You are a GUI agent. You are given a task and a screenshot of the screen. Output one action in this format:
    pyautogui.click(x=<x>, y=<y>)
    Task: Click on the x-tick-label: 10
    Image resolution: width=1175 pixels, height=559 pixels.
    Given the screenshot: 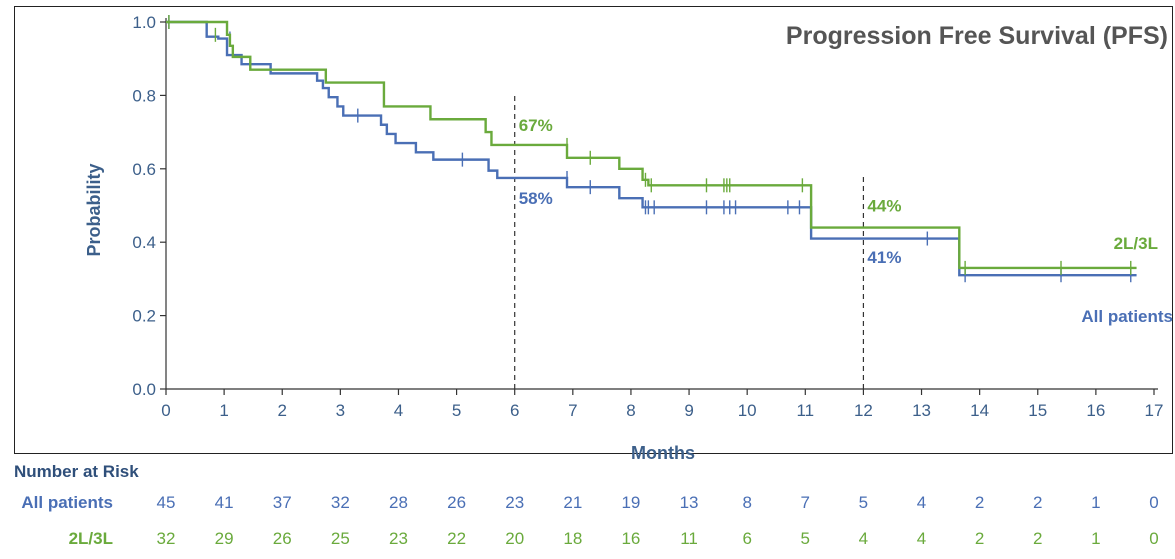 What is the action you would take?
    pyautogui.click(x=747, y=410)
    